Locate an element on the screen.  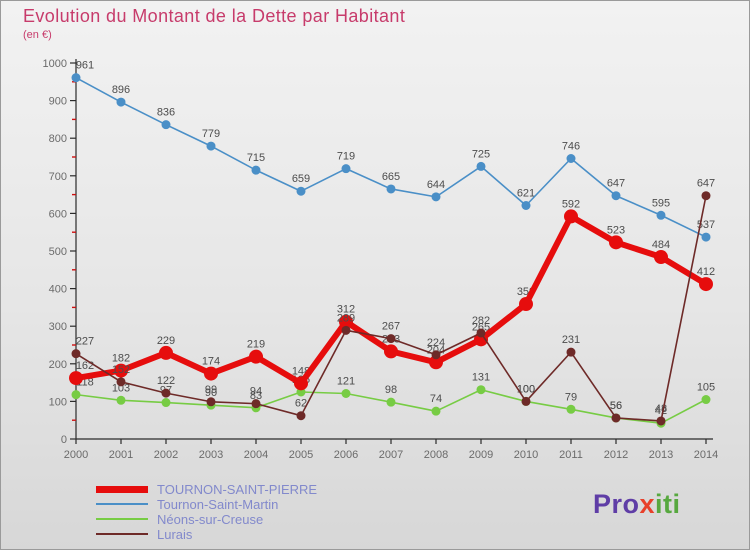
x-tick-label: 2014 is located at coordinates (706, 455).